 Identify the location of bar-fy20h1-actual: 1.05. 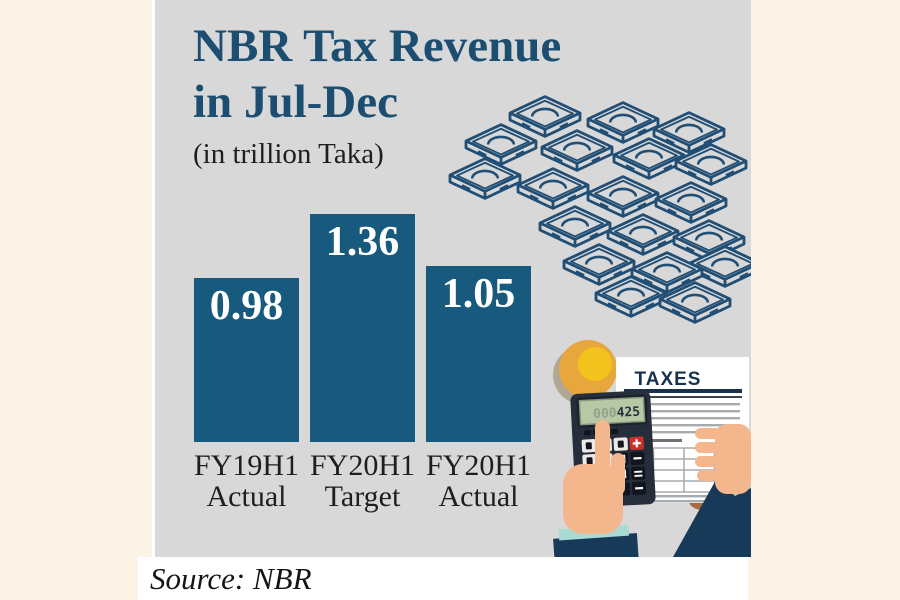
(478, 354).